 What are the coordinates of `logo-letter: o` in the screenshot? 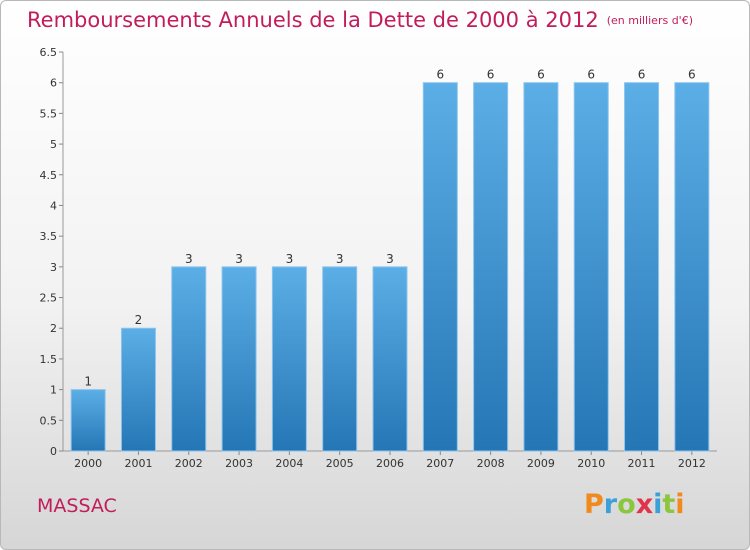 It's located at (626, 504).